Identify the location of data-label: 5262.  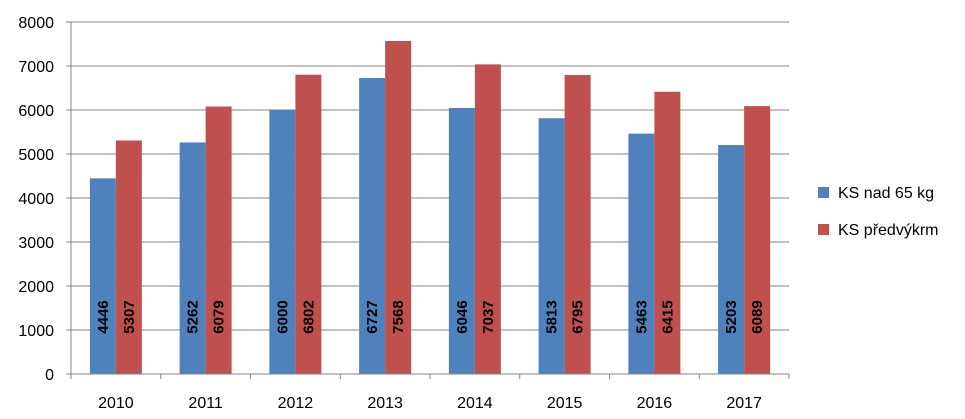
(193, 316).